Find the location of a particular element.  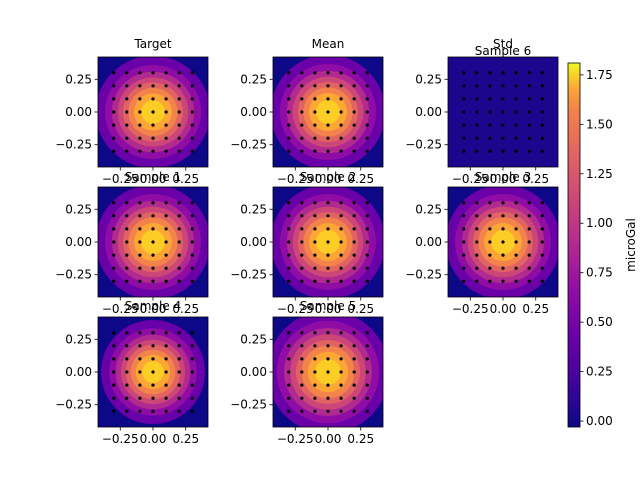

panel-sample3: −0.25 0.00 0.25−0.250.000.25 is located at coordinates (482, 251).